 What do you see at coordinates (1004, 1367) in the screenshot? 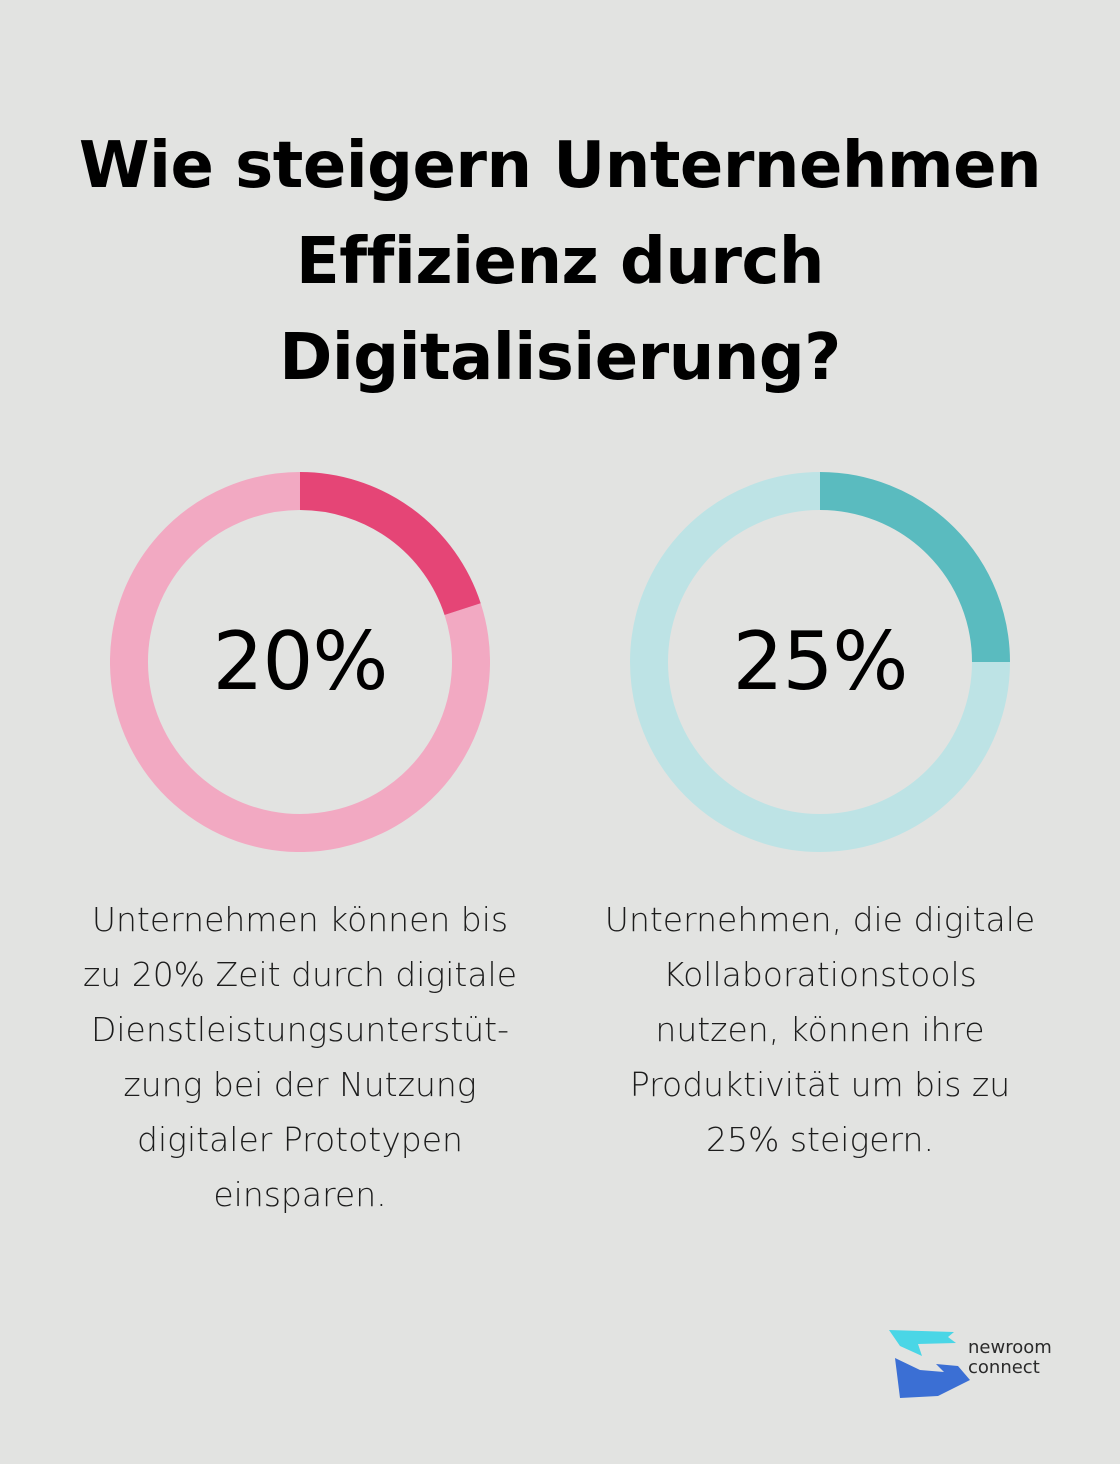
I see `logo-text-line: connect` at bounding box center [1004, 1367].